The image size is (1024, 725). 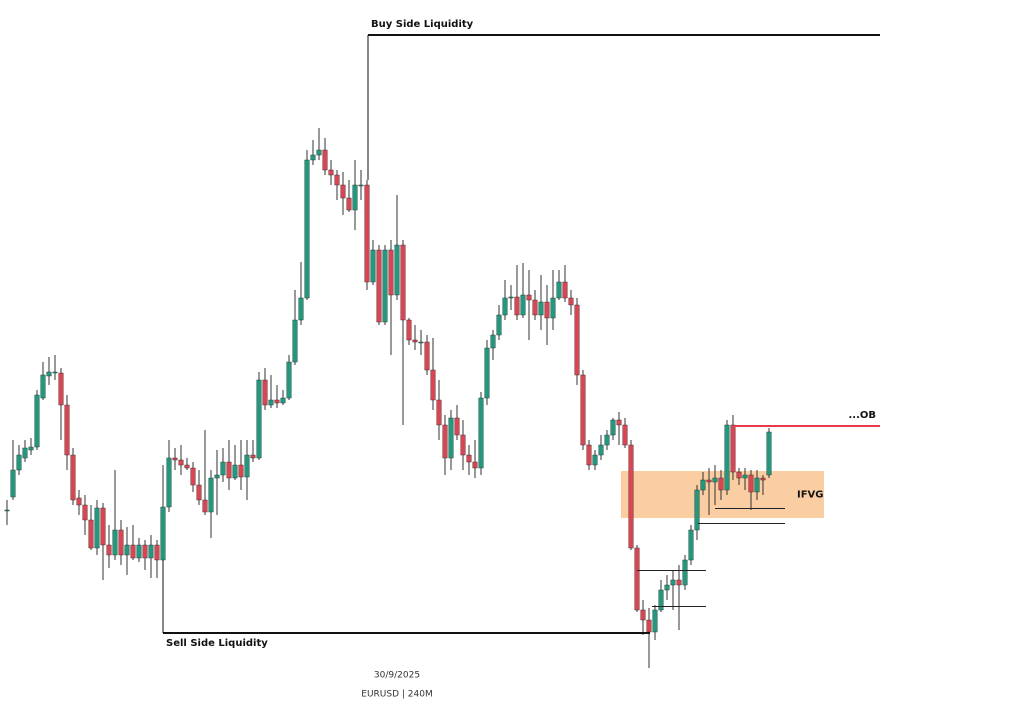 I want to click on level-label: Sell Side Liquidity, so click(x=217, y=643).